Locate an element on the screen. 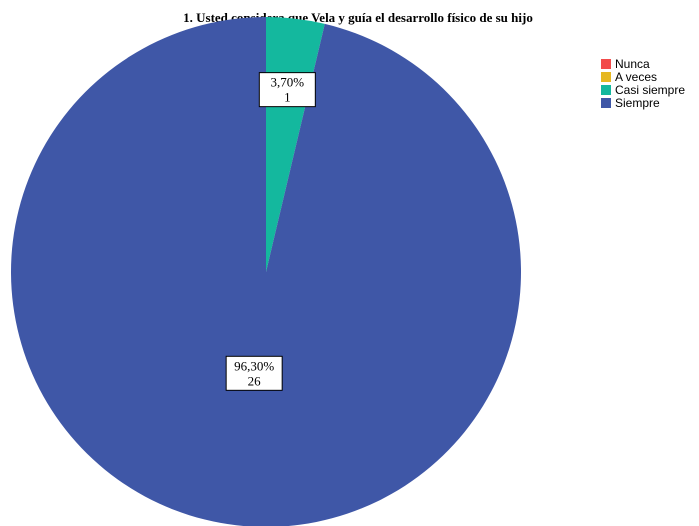 The image size is (699, 526). legend-label: A veces is located at coordinates (636, 77).